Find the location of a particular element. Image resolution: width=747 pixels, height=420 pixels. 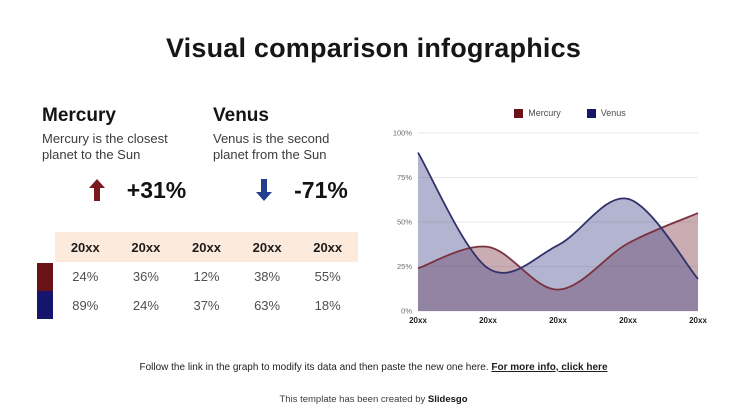

legend-item-mercury: Mercury is located at coordinates (537, 113).